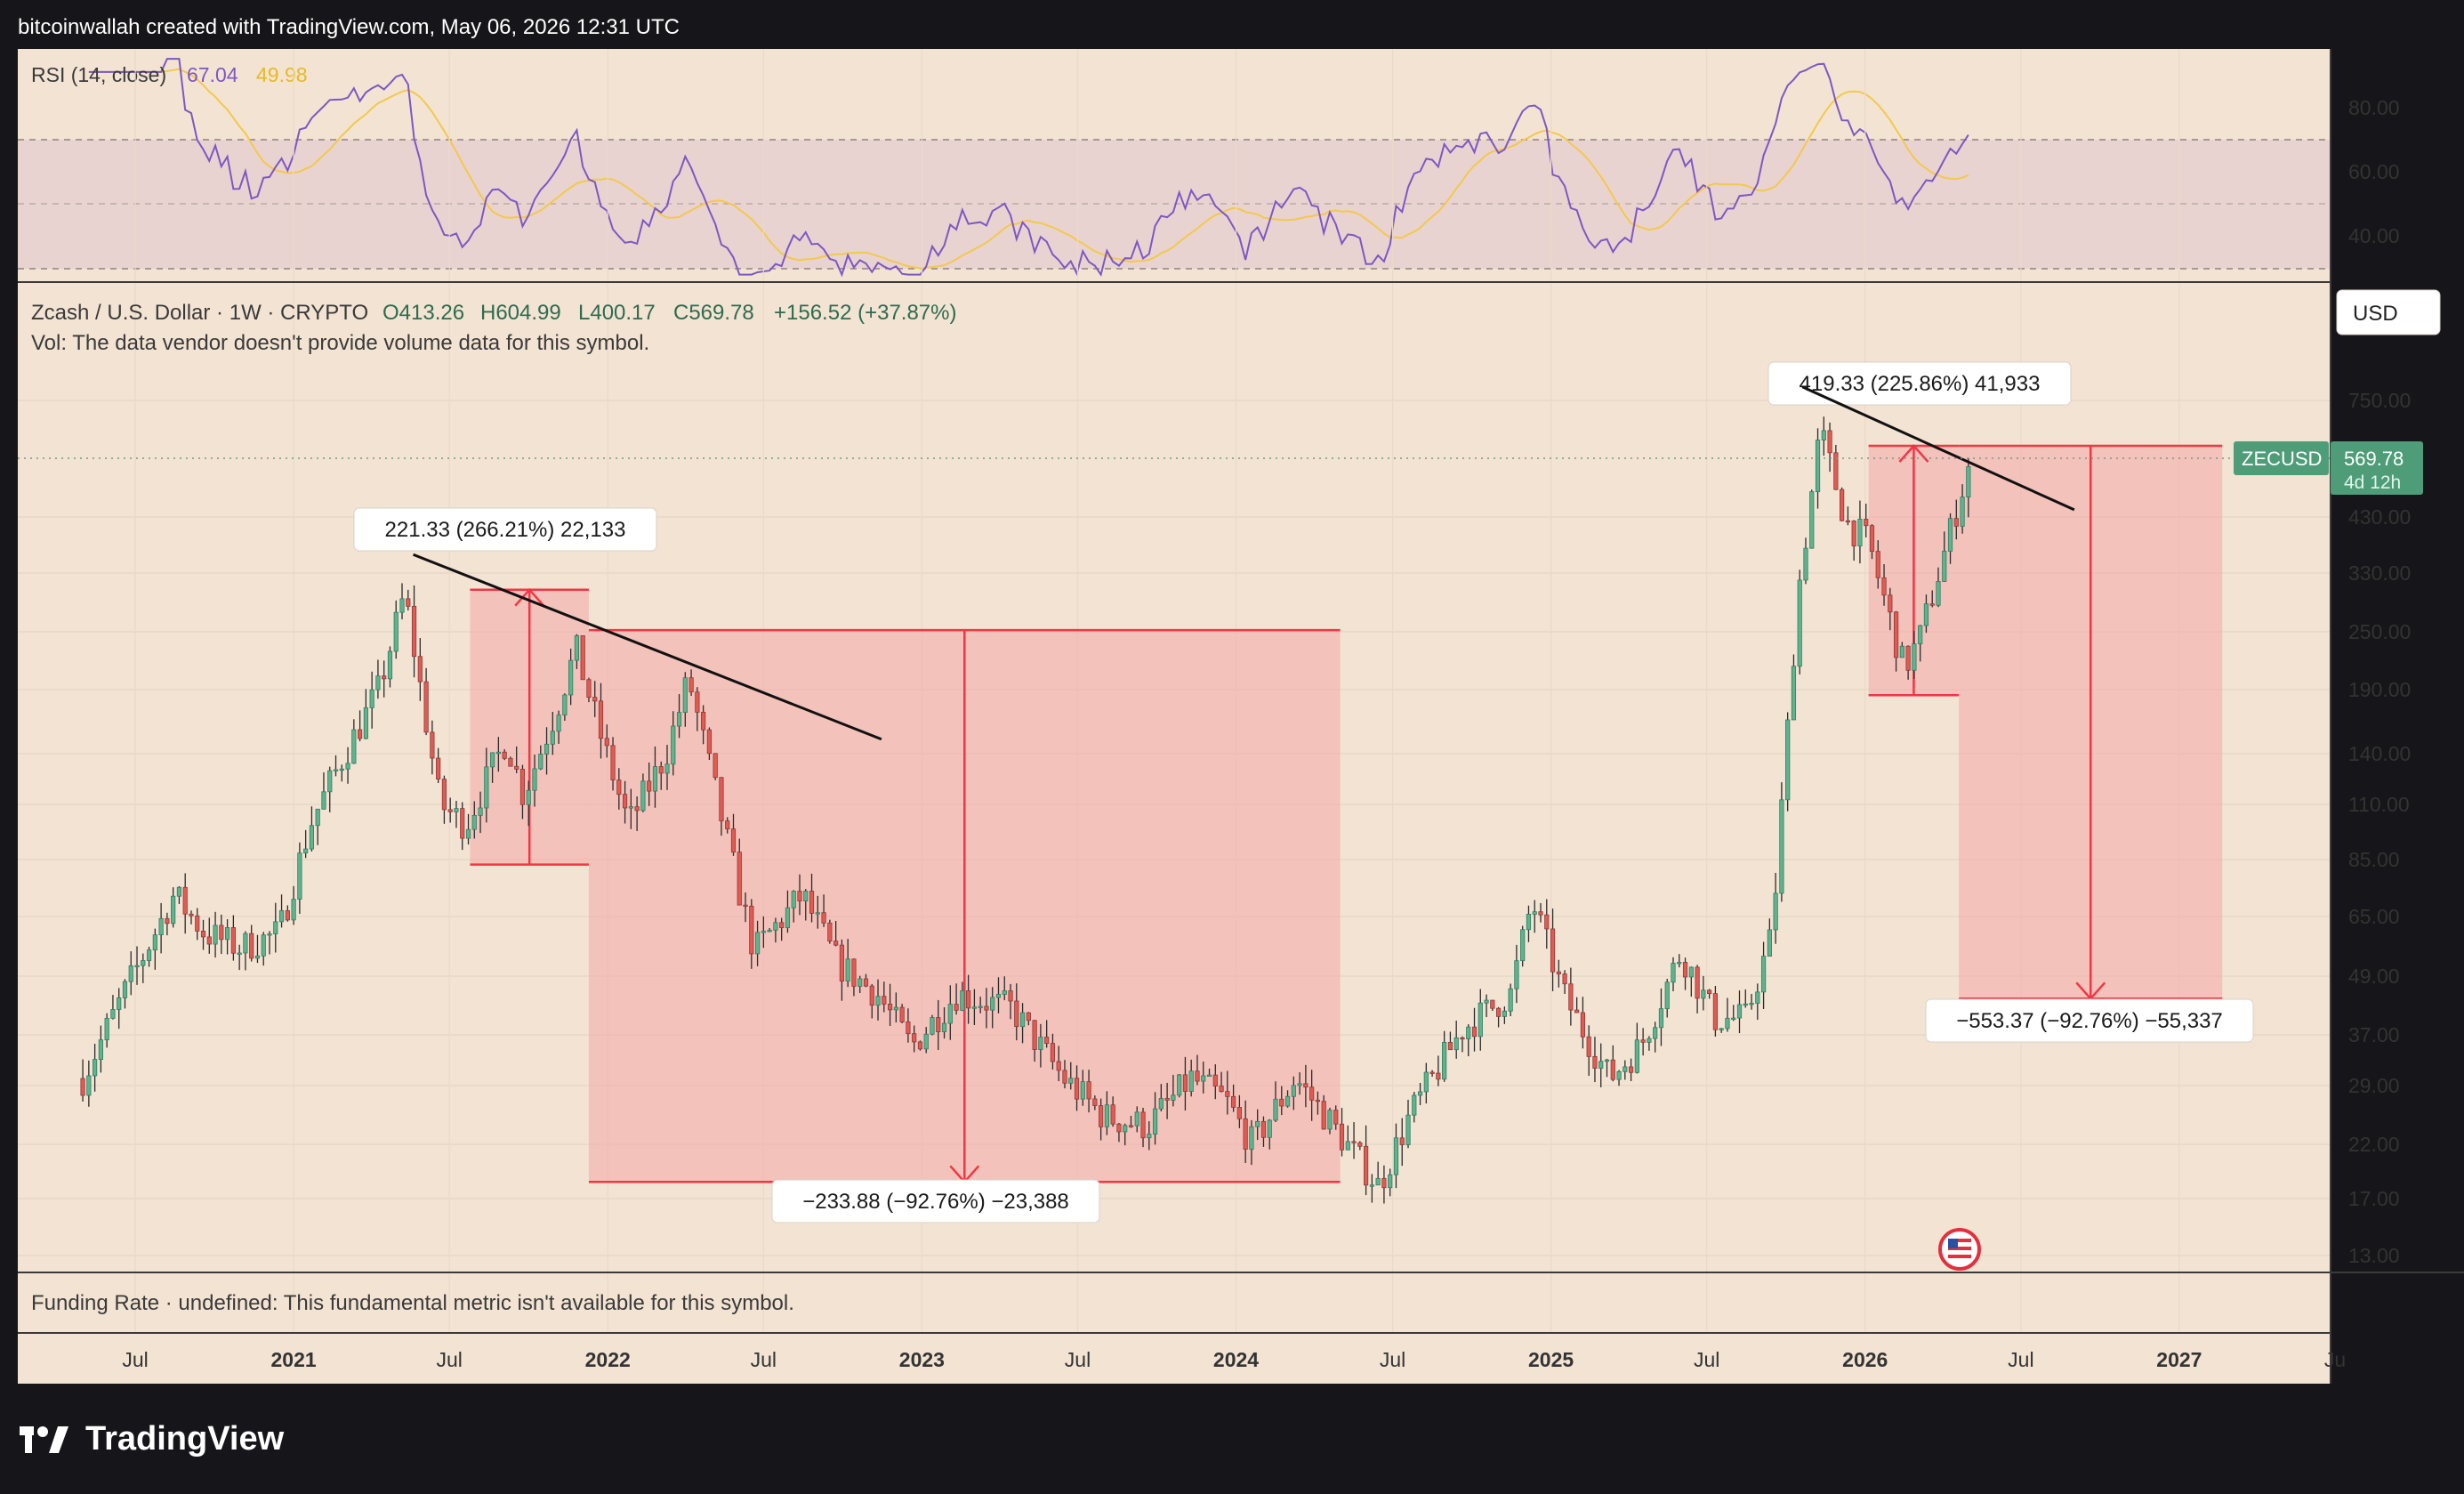 Image resolution: width=2464 pixels, height=1494 pixels. Describe the element at coordinates (2374, 859) in the screenshot. I see `price-axis-label: 85.00` at that location.